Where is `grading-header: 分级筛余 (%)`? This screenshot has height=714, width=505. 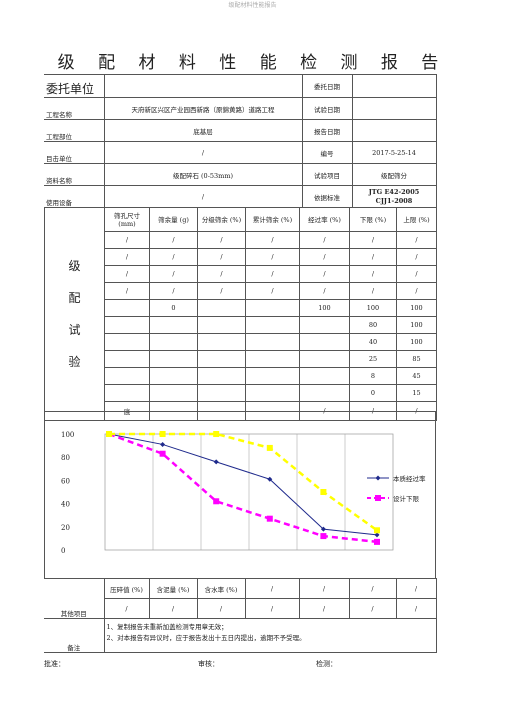
grading-header: 分级筛余 (%) is located at coordinates (221, 219).